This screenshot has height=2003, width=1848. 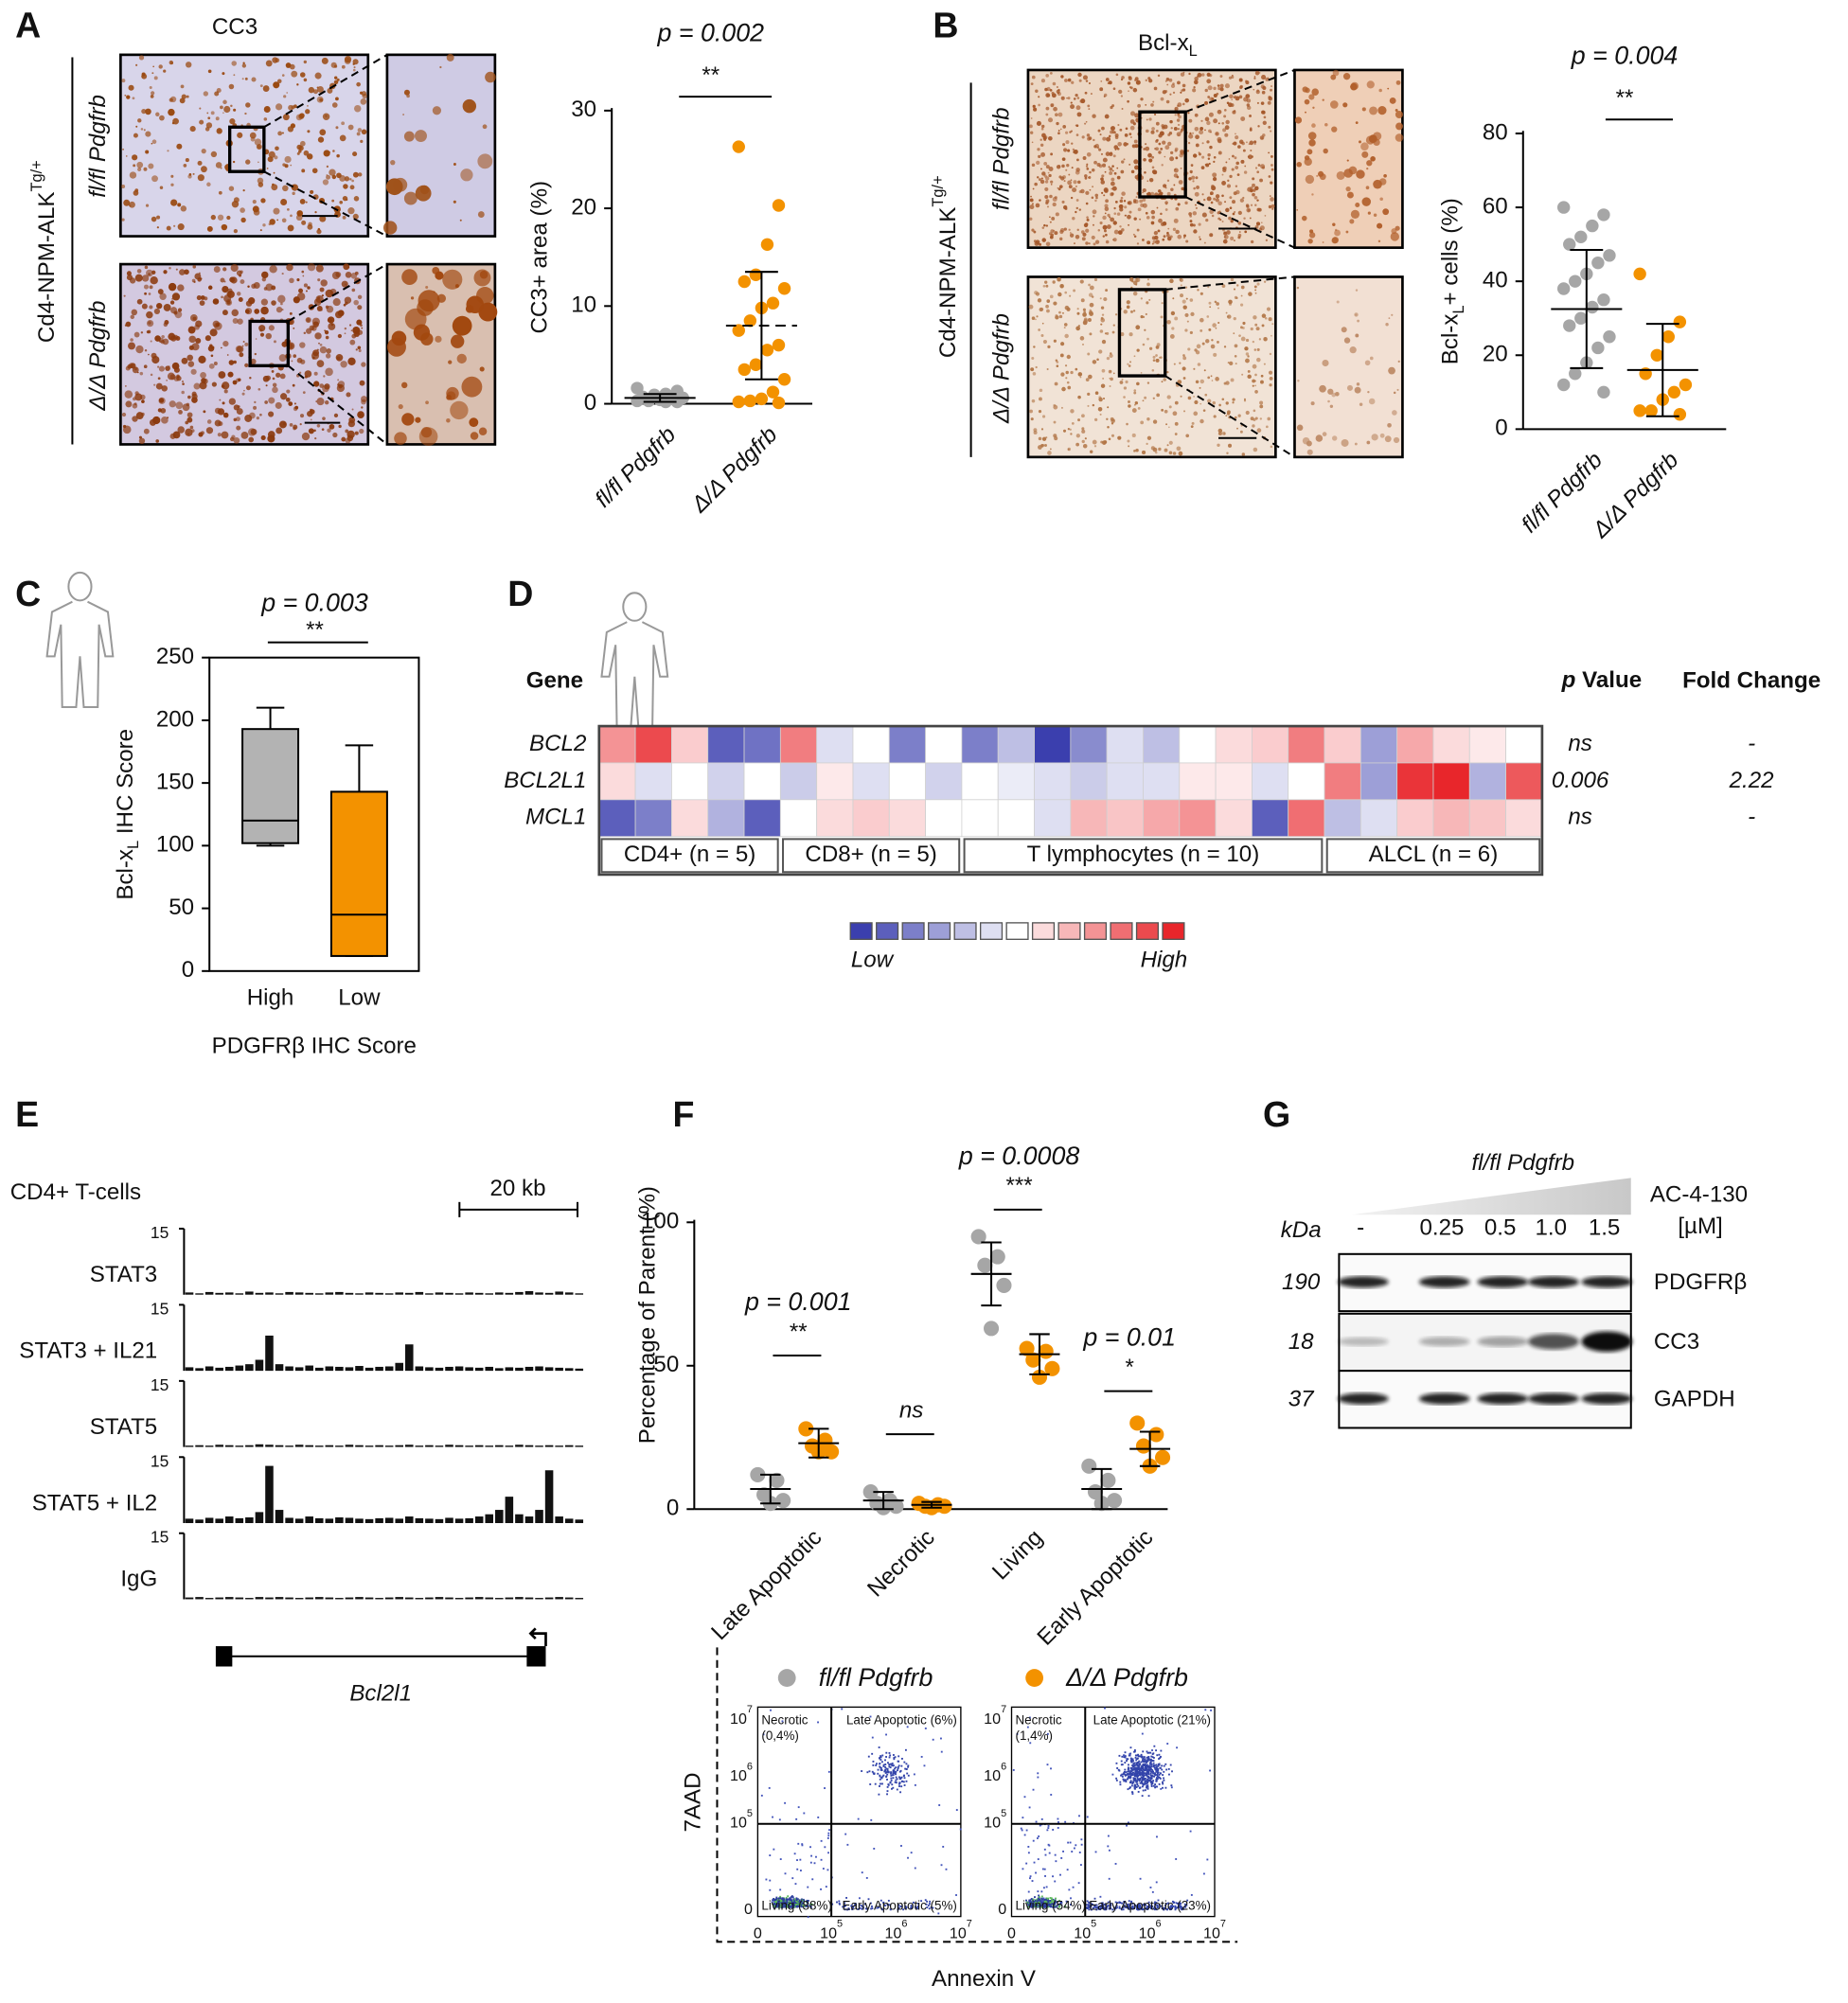 What do you see at coordinates (160, 1537) in the screenshot?
I see `y-tick-label: 15` at bounding box center [160, 1537].